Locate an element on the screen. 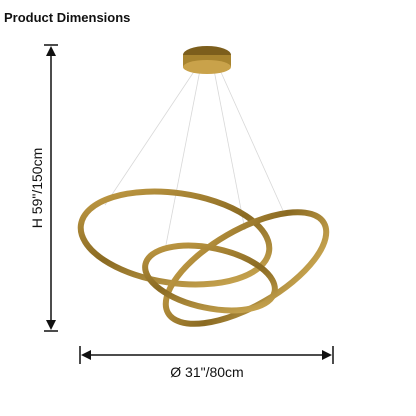 The width and height of the screenshot is (416, 416). diameter-label: Ø 31"/80cm is located at coordinates (206, 372).